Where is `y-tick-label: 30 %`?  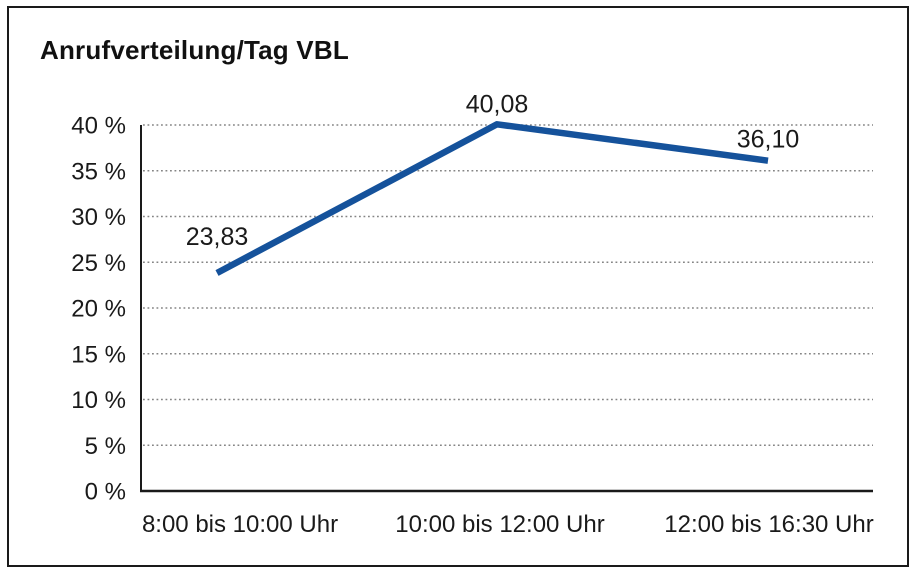
y-tick-label: 30 % is located at coordinates (98, 217).